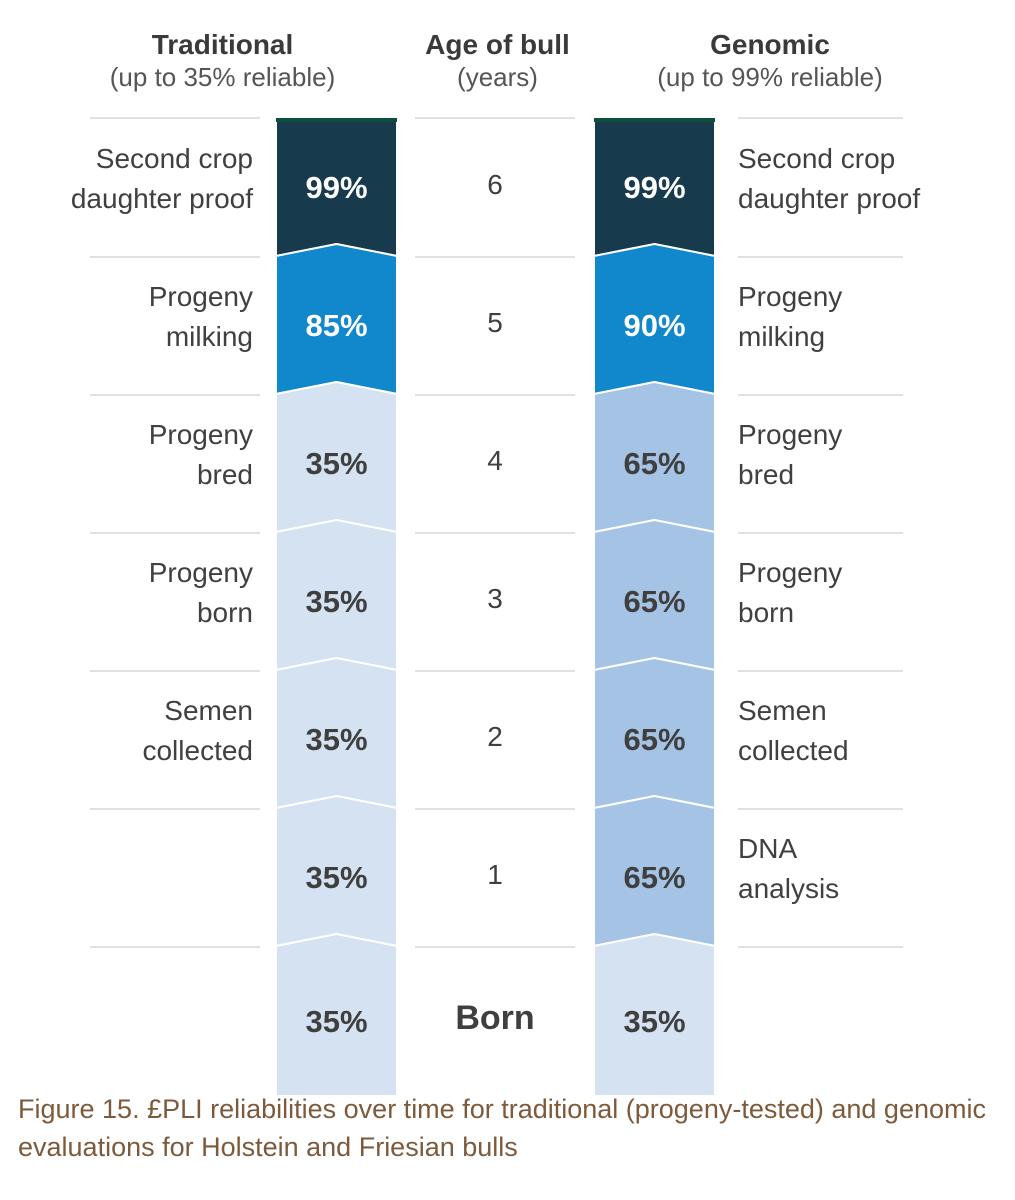 The image size is (1015, 1200). What do you see at coordinates (790, 454) in the screenshot?
I see `genomic-stage-label: Progeny bred` at bounding box center [790, 454].